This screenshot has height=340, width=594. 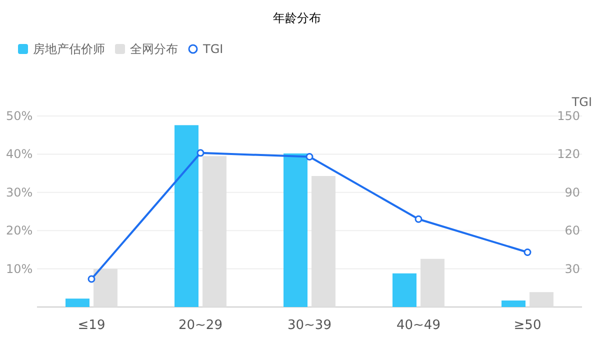 What do you see at coordinates (19, 231) in the screenshot?
I see `y-tick-label: 20%` at bounding box center [19, 231].